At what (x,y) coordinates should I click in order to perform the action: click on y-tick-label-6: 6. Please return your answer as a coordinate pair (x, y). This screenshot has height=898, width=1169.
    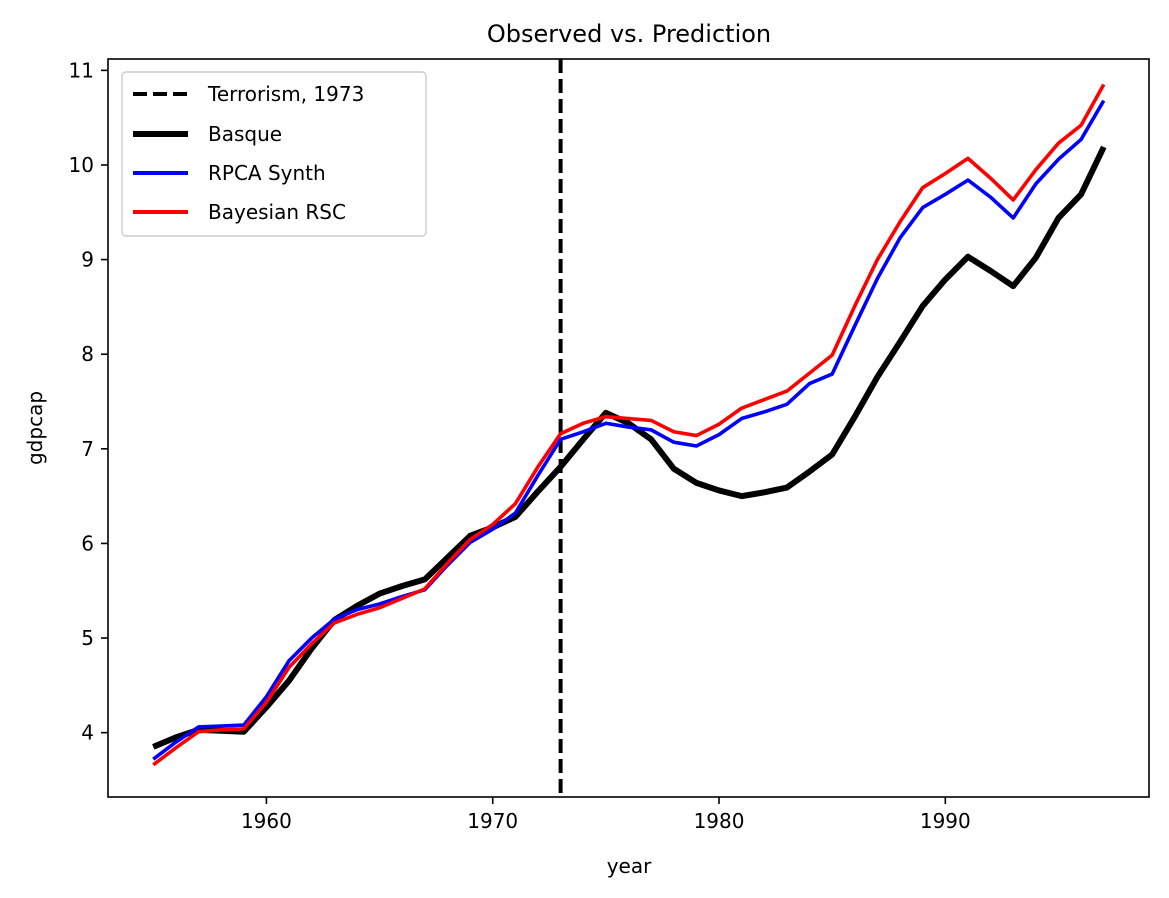
    Looking at the image, I should click on (87, 543).